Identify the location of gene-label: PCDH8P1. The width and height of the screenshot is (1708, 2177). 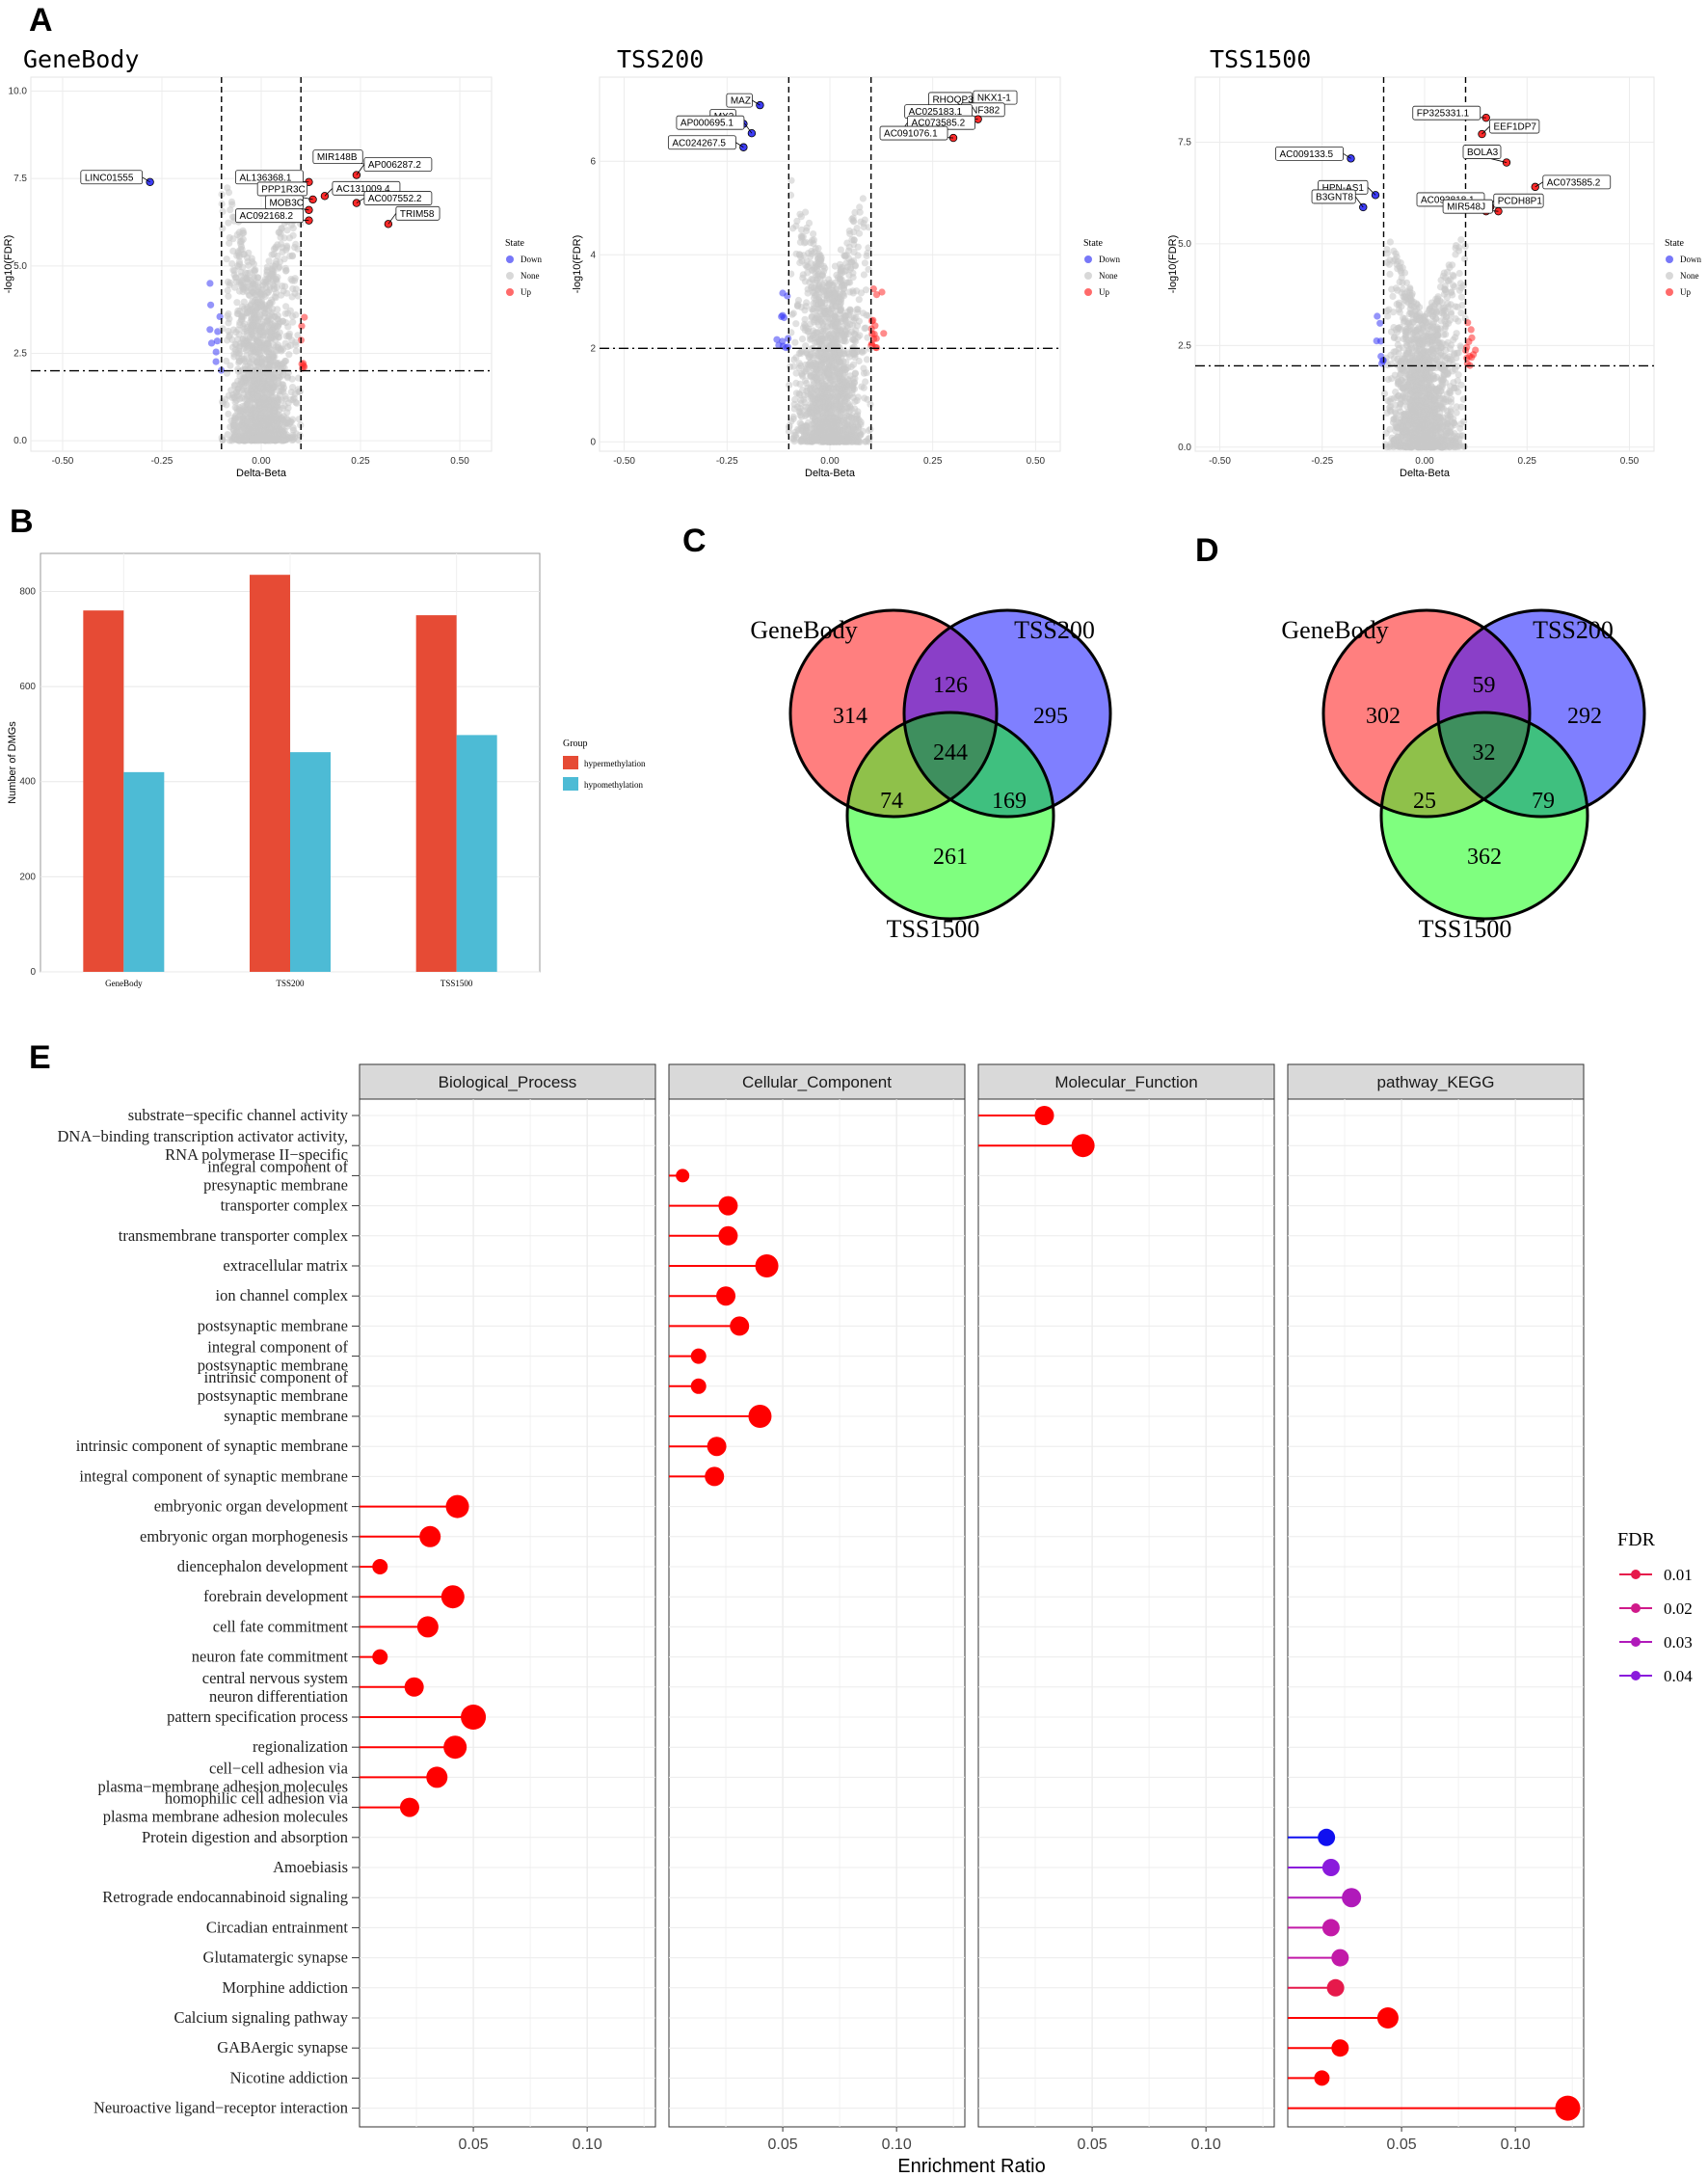
(1520, 202).